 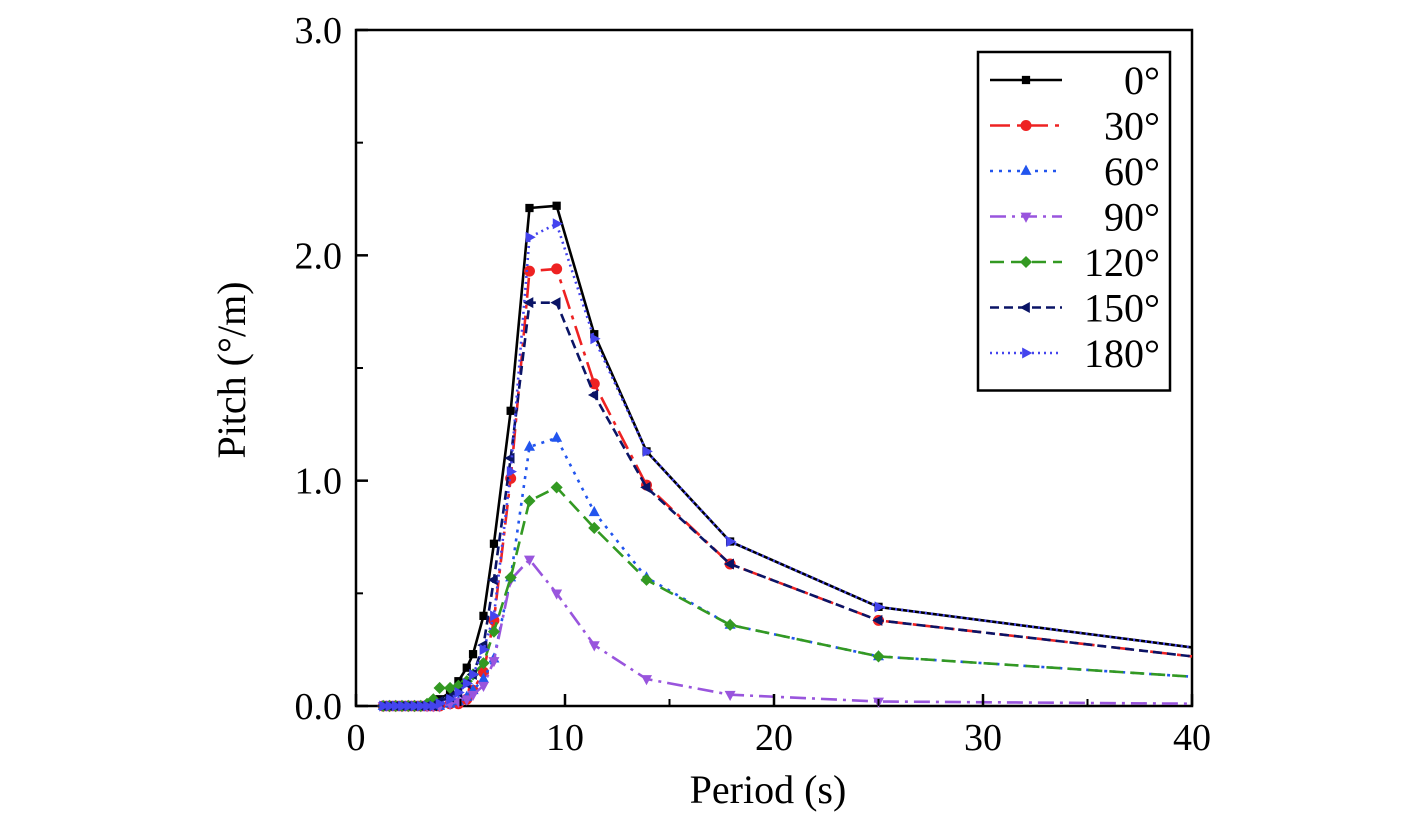 I want to click on x-tick-label: 10, so click(x=565, y=738).